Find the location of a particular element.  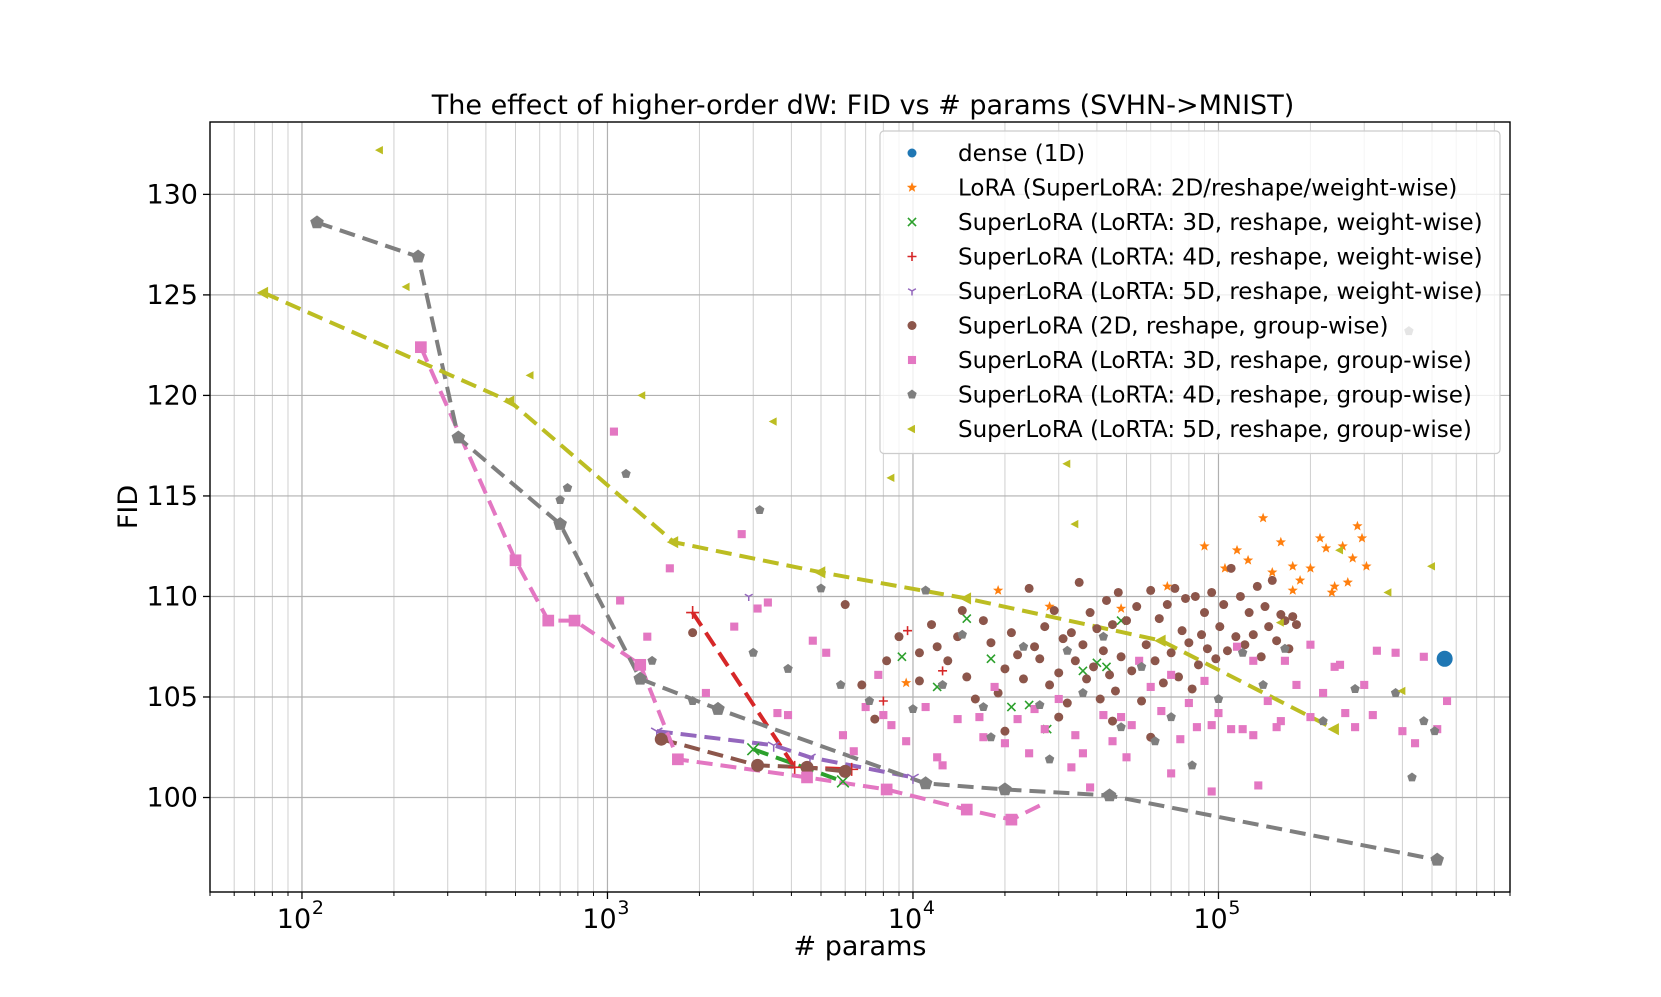

y-tick-label: 105 is located at coordinates (172, 697).